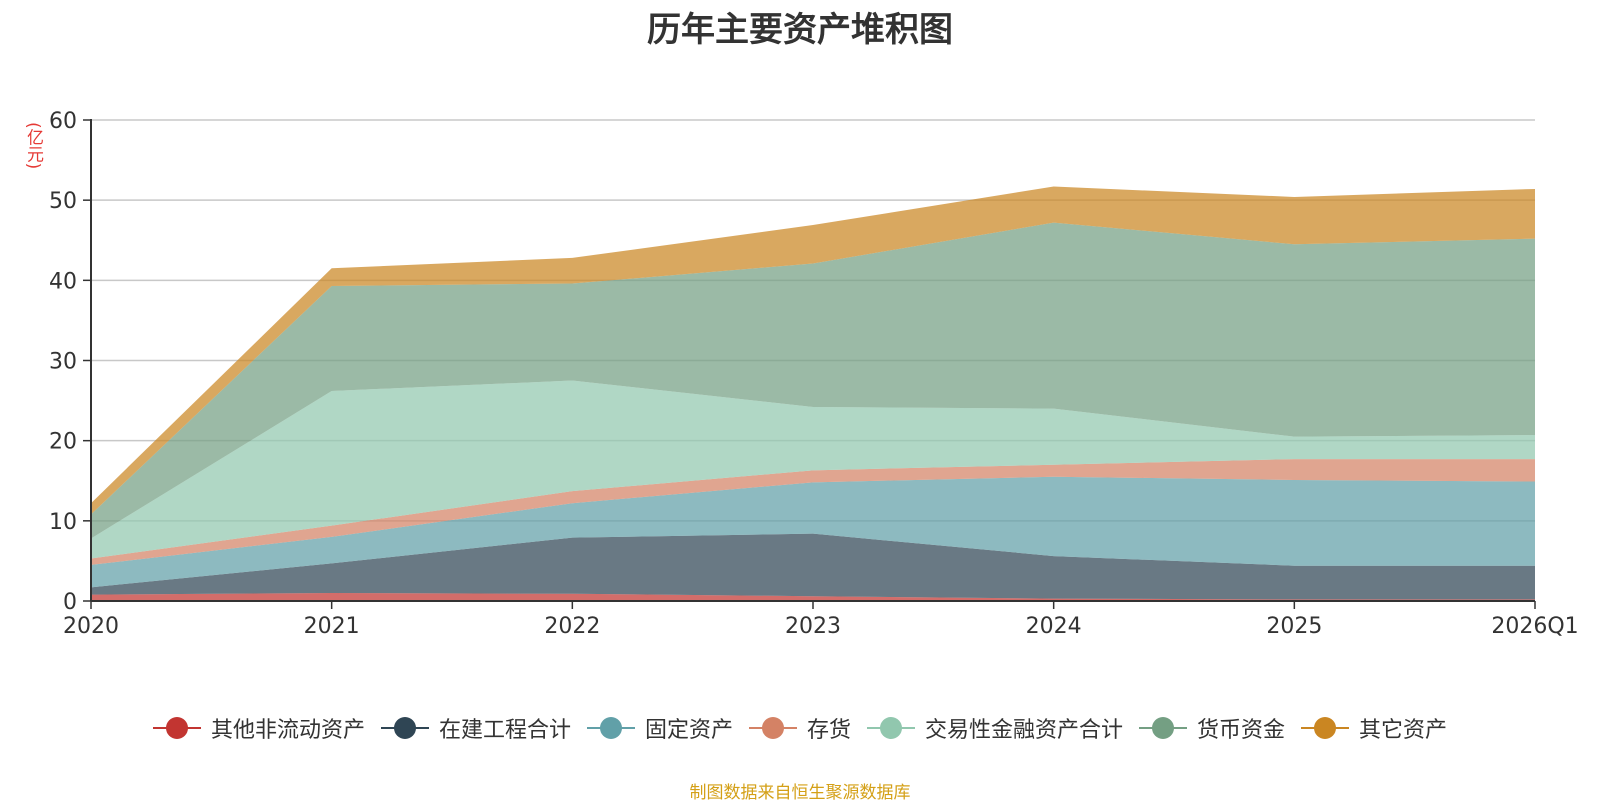 The height and width of the screenshot is (803, 1600). Describe the element at coordinates (63, 522) in the screenshot. I see `y-tick-label: 10` at that location.